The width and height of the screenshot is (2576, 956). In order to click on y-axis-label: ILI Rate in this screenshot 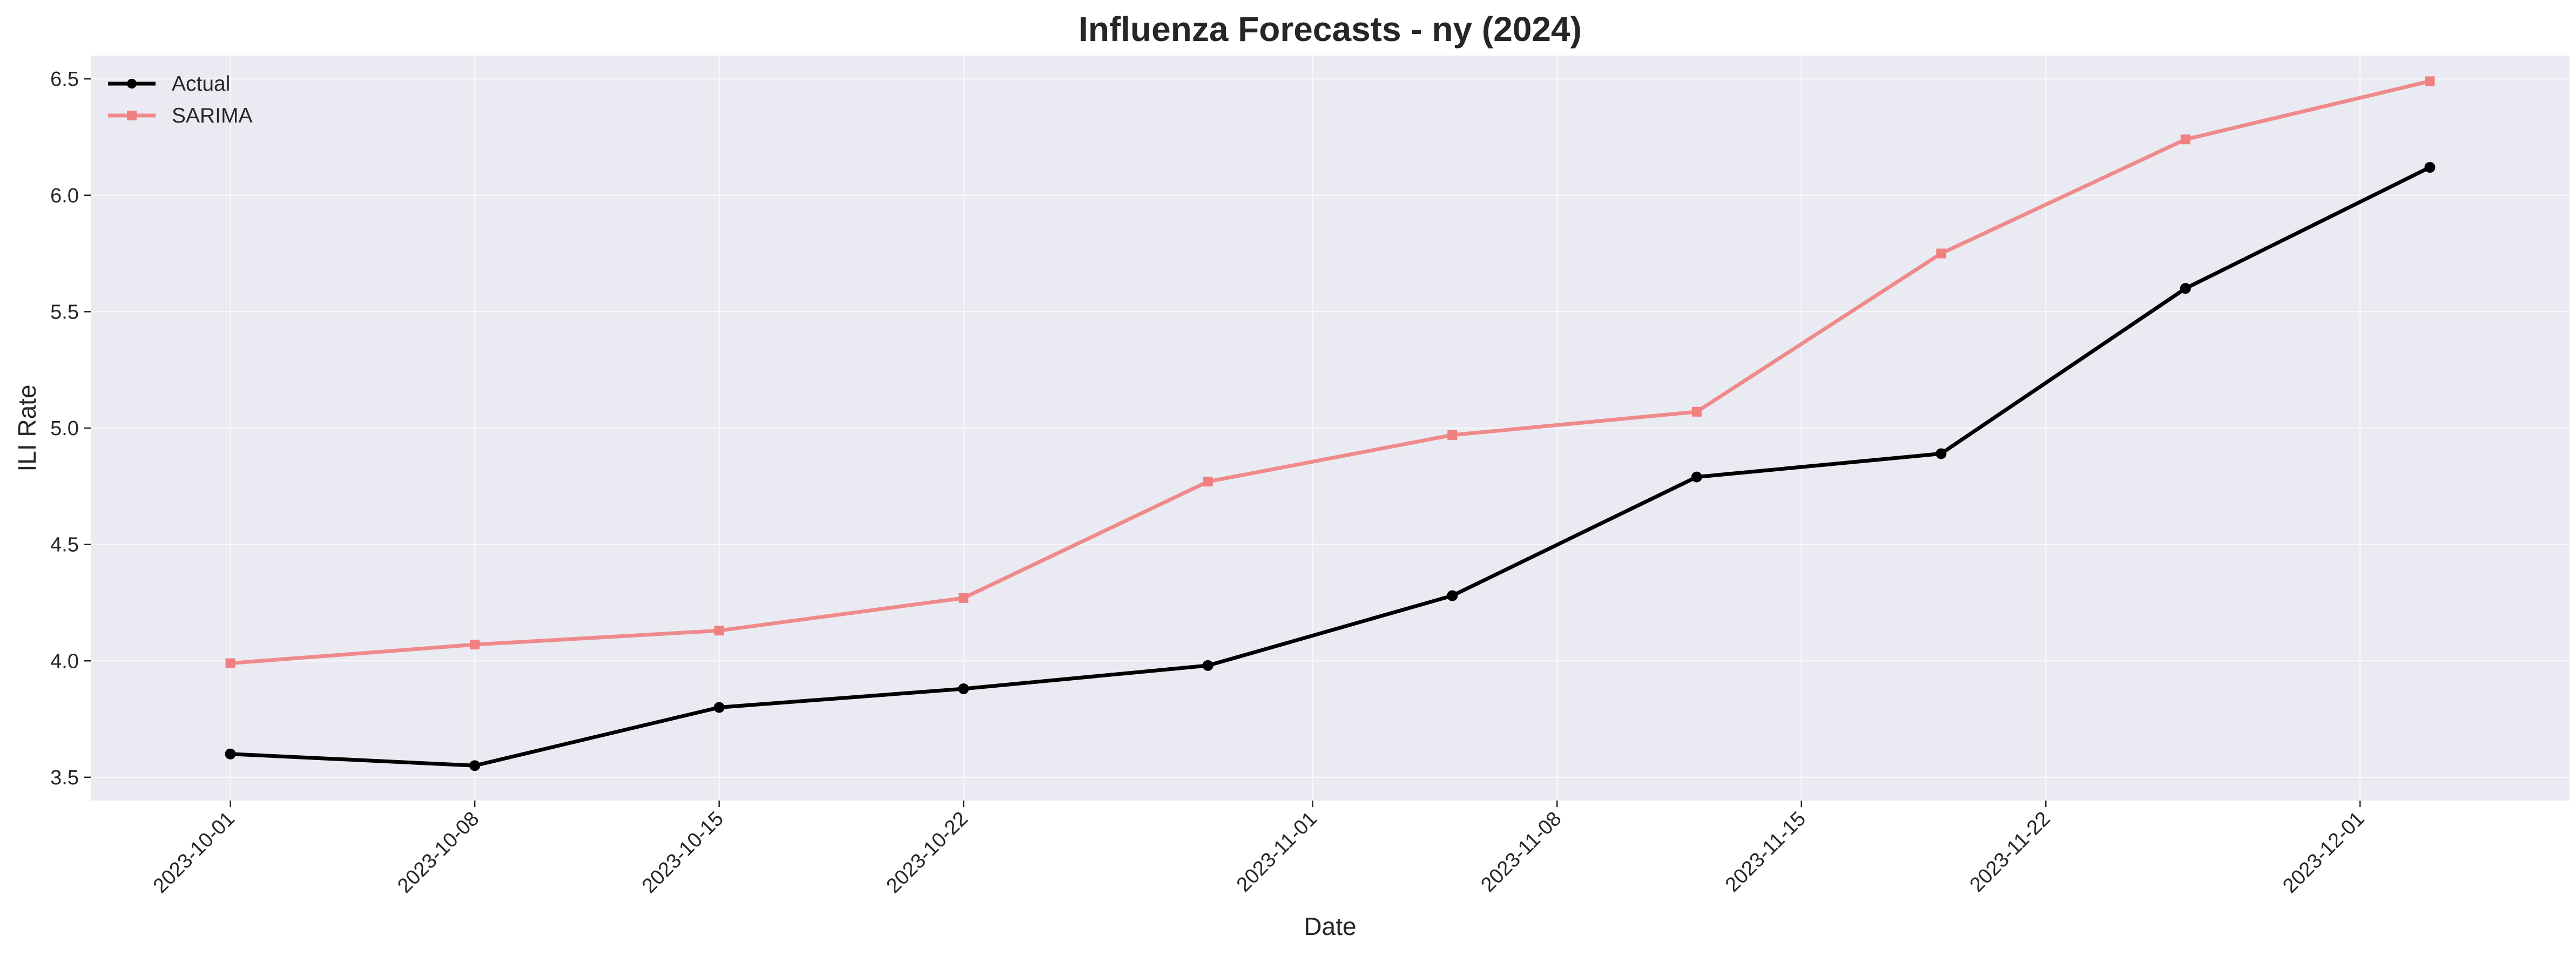, I will do `click(27, 427)`.